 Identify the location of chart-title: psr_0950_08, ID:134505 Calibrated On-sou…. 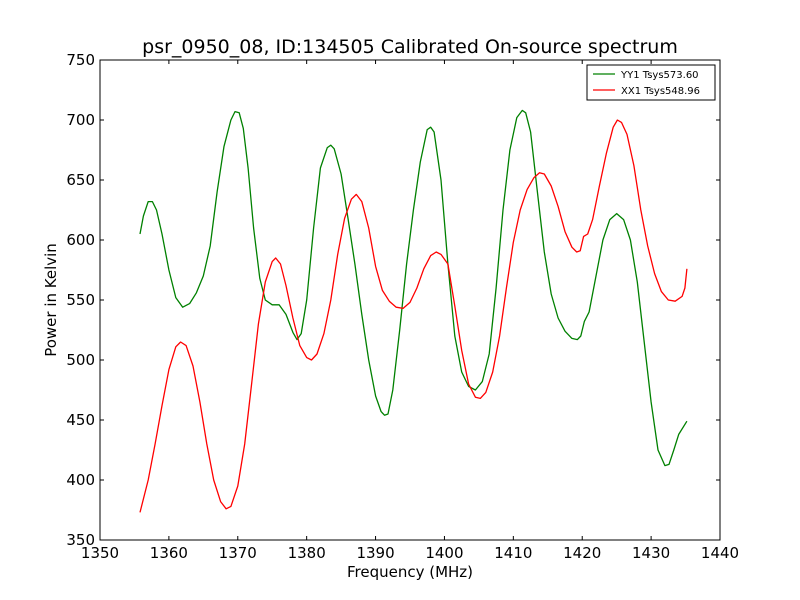
(410, 47).